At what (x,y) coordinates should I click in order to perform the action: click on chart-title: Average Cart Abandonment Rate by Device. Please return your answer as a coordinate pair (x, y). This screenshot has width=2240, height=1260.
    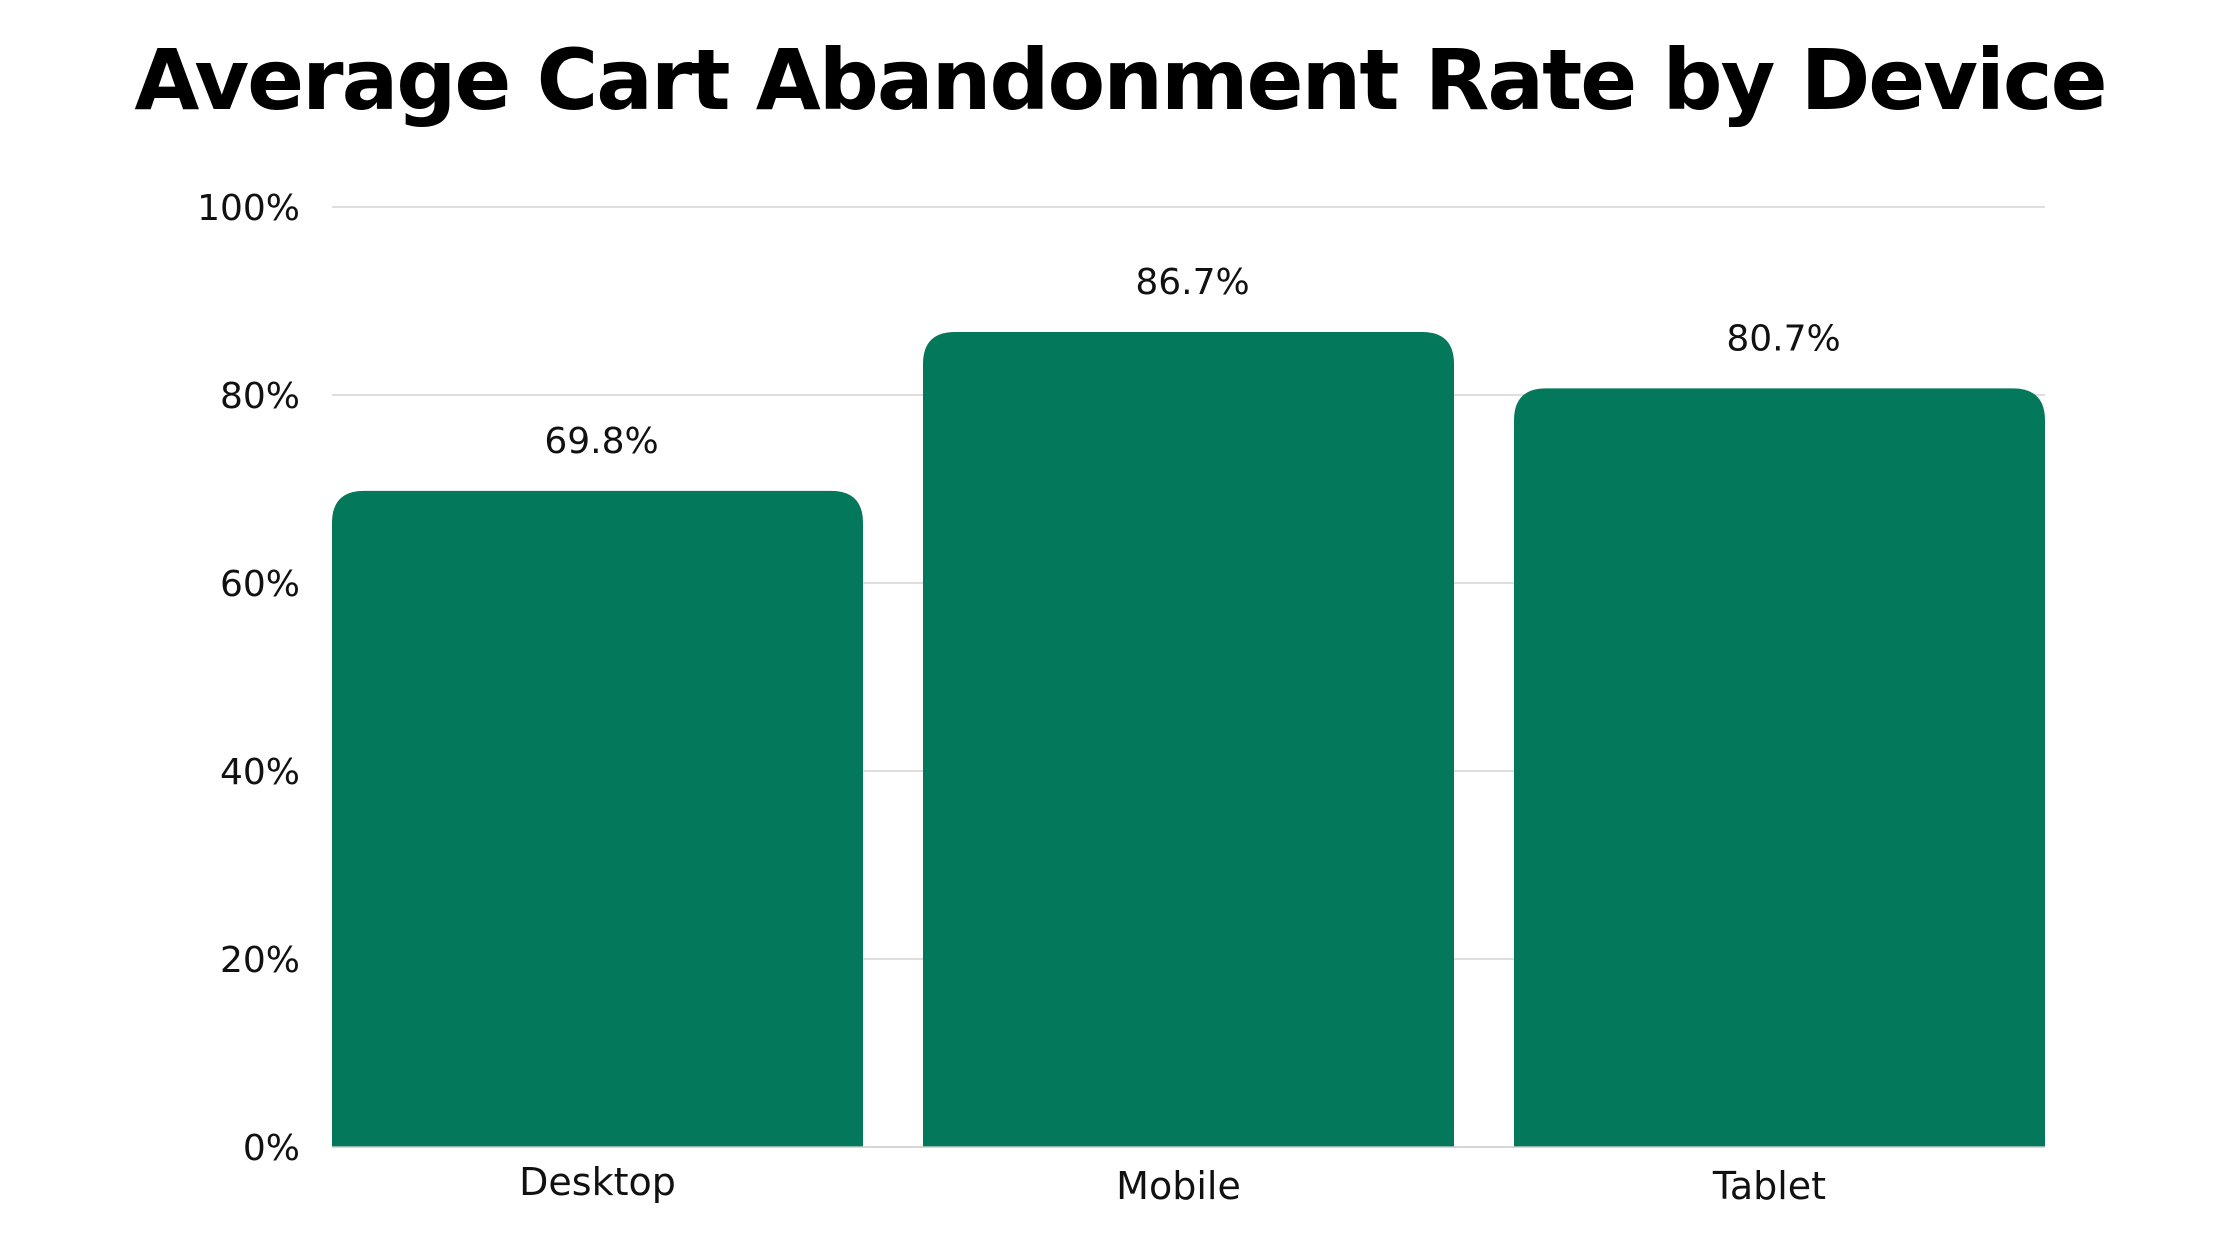
    Looking at the image, I should click on (1120, 80).